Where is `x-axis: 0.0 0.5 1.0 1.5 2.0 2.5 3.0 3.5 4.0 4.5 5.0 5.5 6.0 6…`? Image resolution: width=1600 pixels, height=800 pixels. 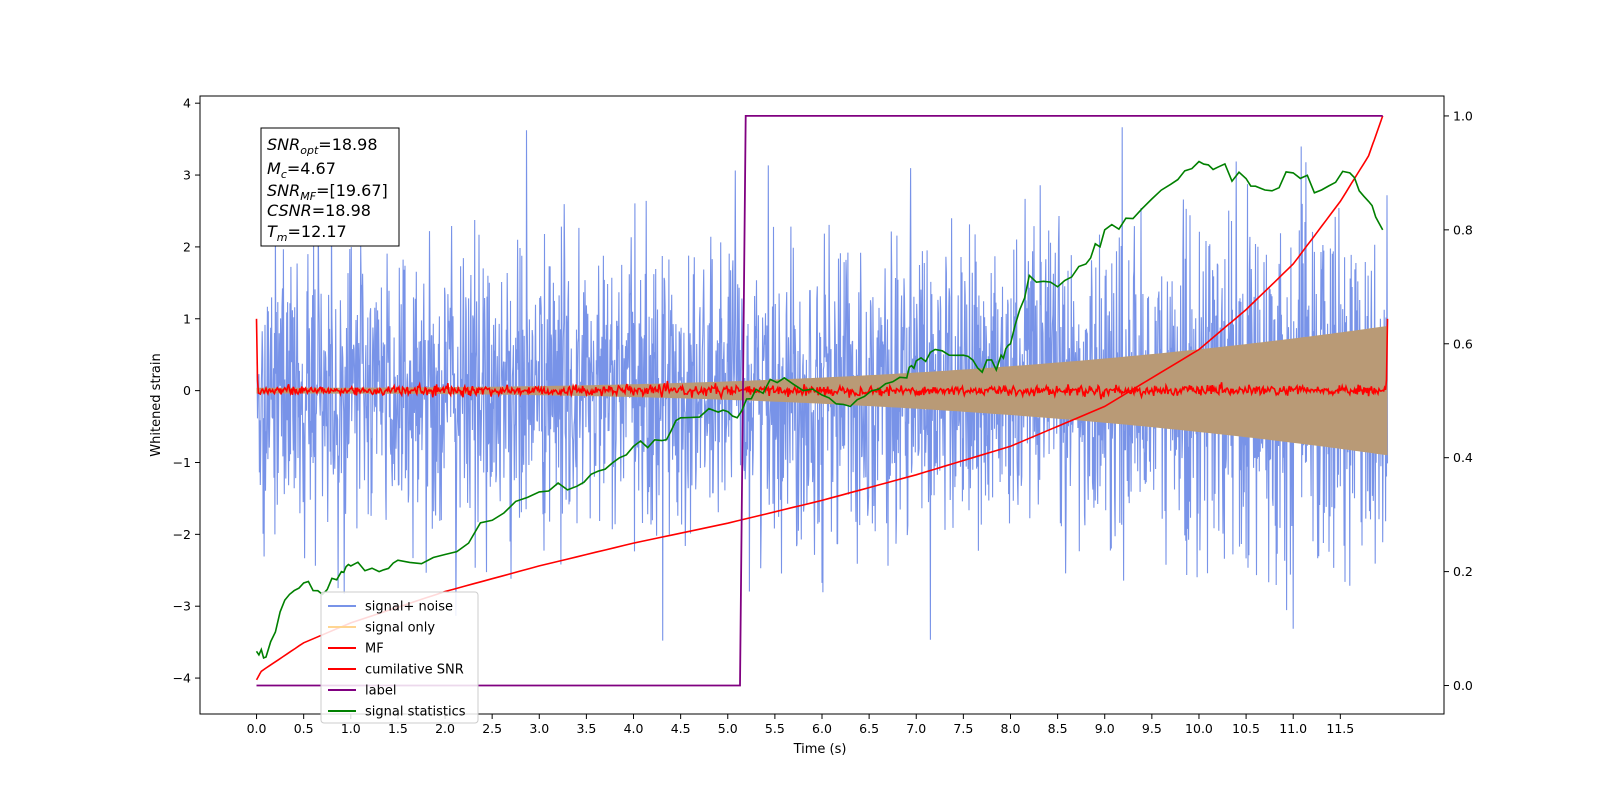 x-axis: 0.0 0.5 1.0 1.5 2.0 2.5 3.0 3.5 4.0 4.5 5.0 5.5 6.0 6… is located at coordinates (800, 725).